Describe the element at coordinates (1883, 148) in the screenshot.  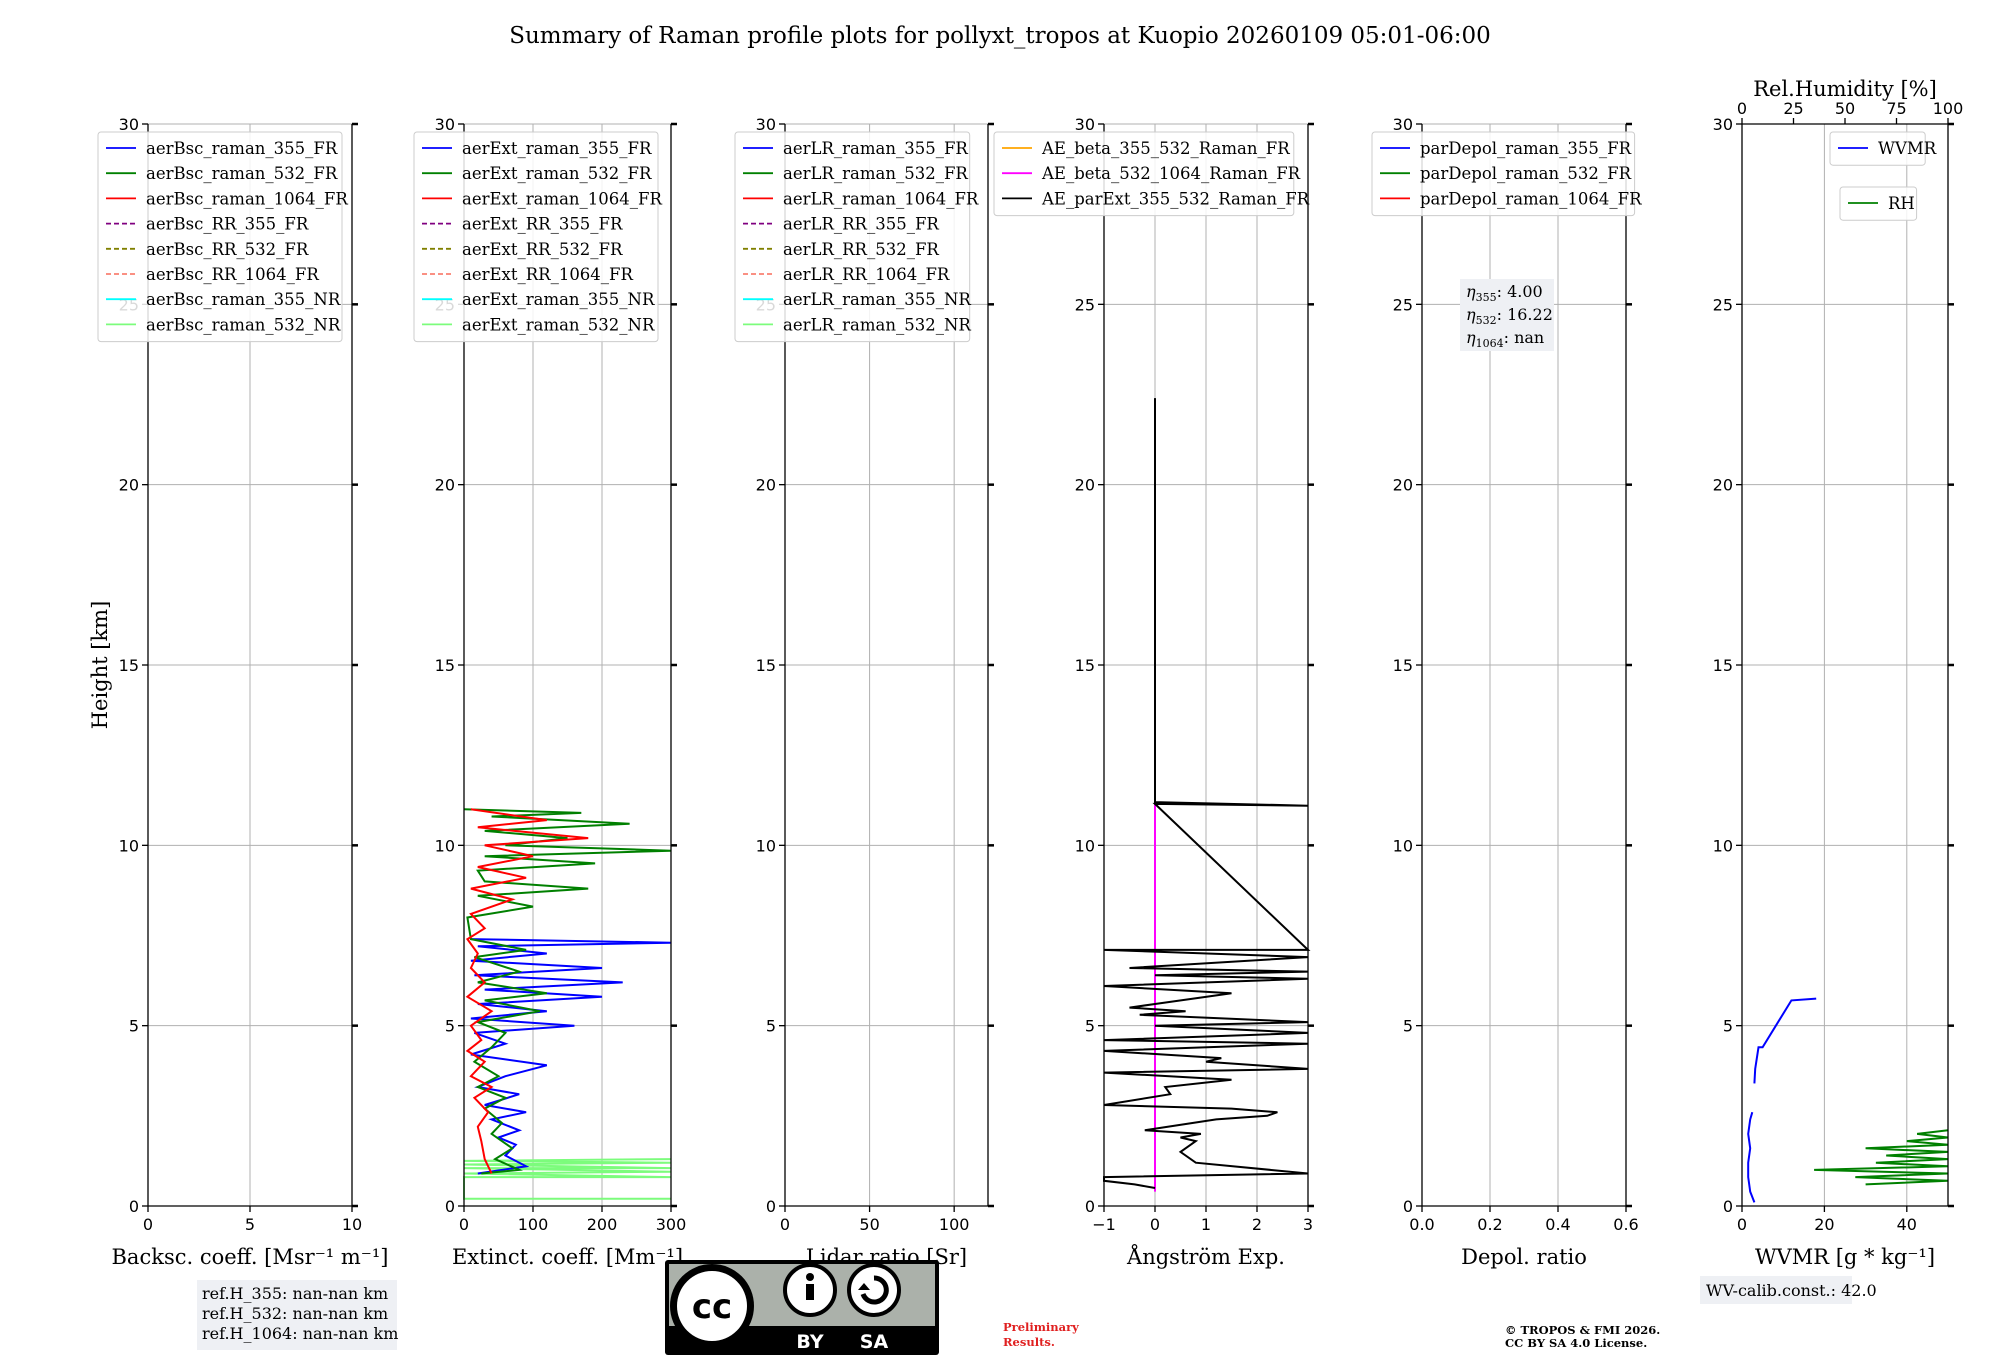
I see `legend: WVMR` at that location.